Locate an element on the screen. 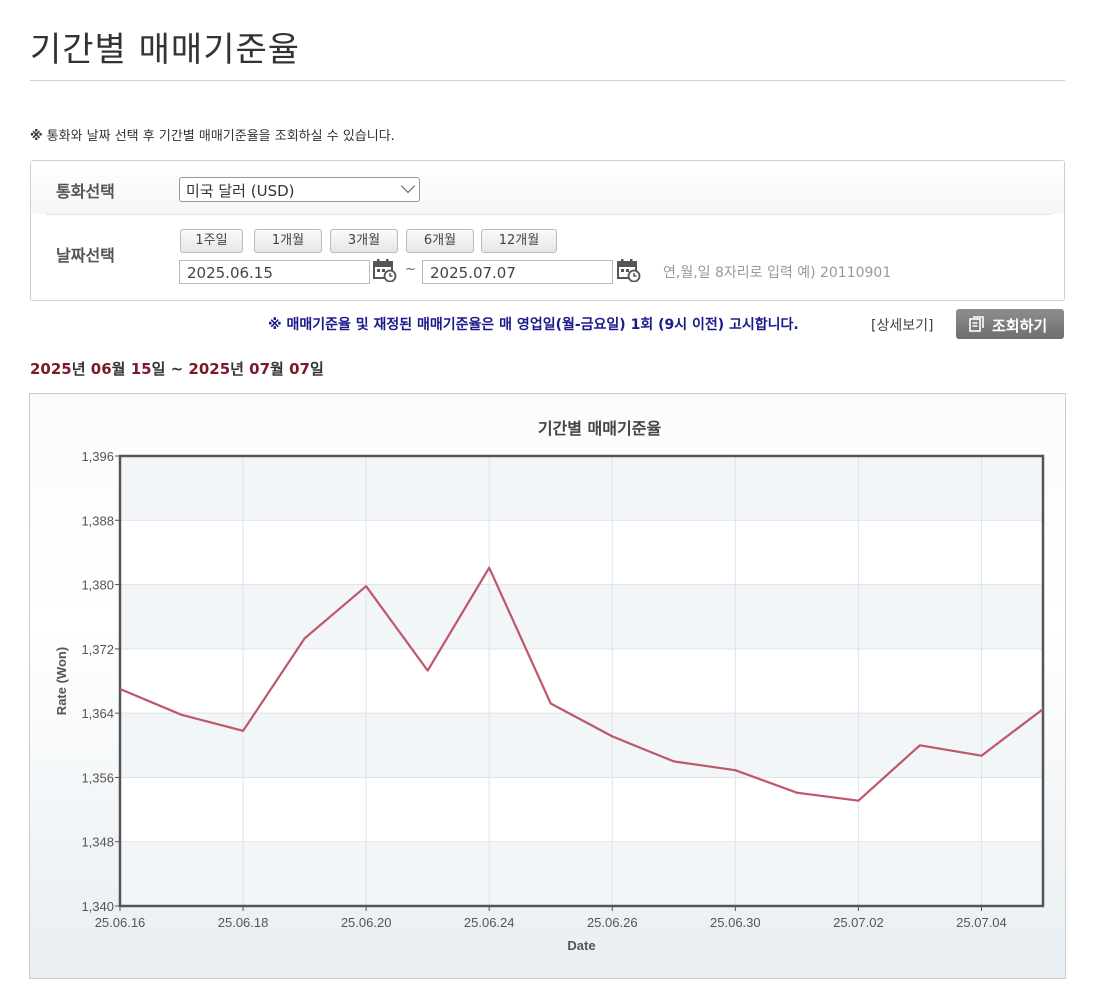  document-icon is located at coordinates (976, 324).